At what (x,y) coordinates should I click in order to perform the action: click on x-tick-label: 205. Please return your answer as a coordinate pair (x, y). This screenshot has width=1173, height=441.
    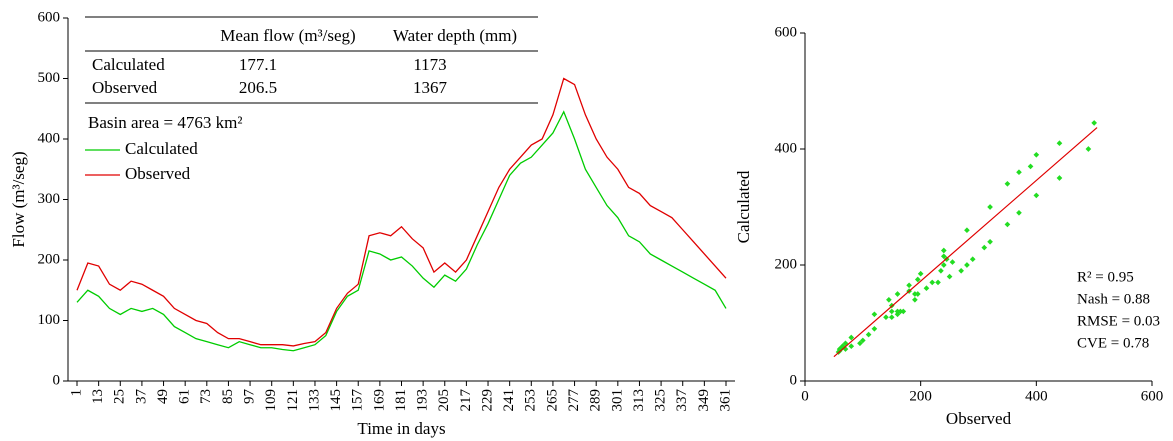
    Looking at the image, I should click on (444, 400).